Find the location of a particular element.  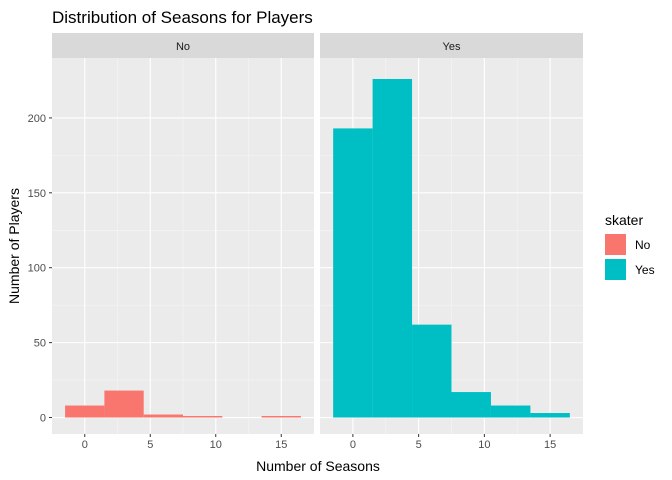

y-tick-label: 150 is located at coordinates (37, 194).